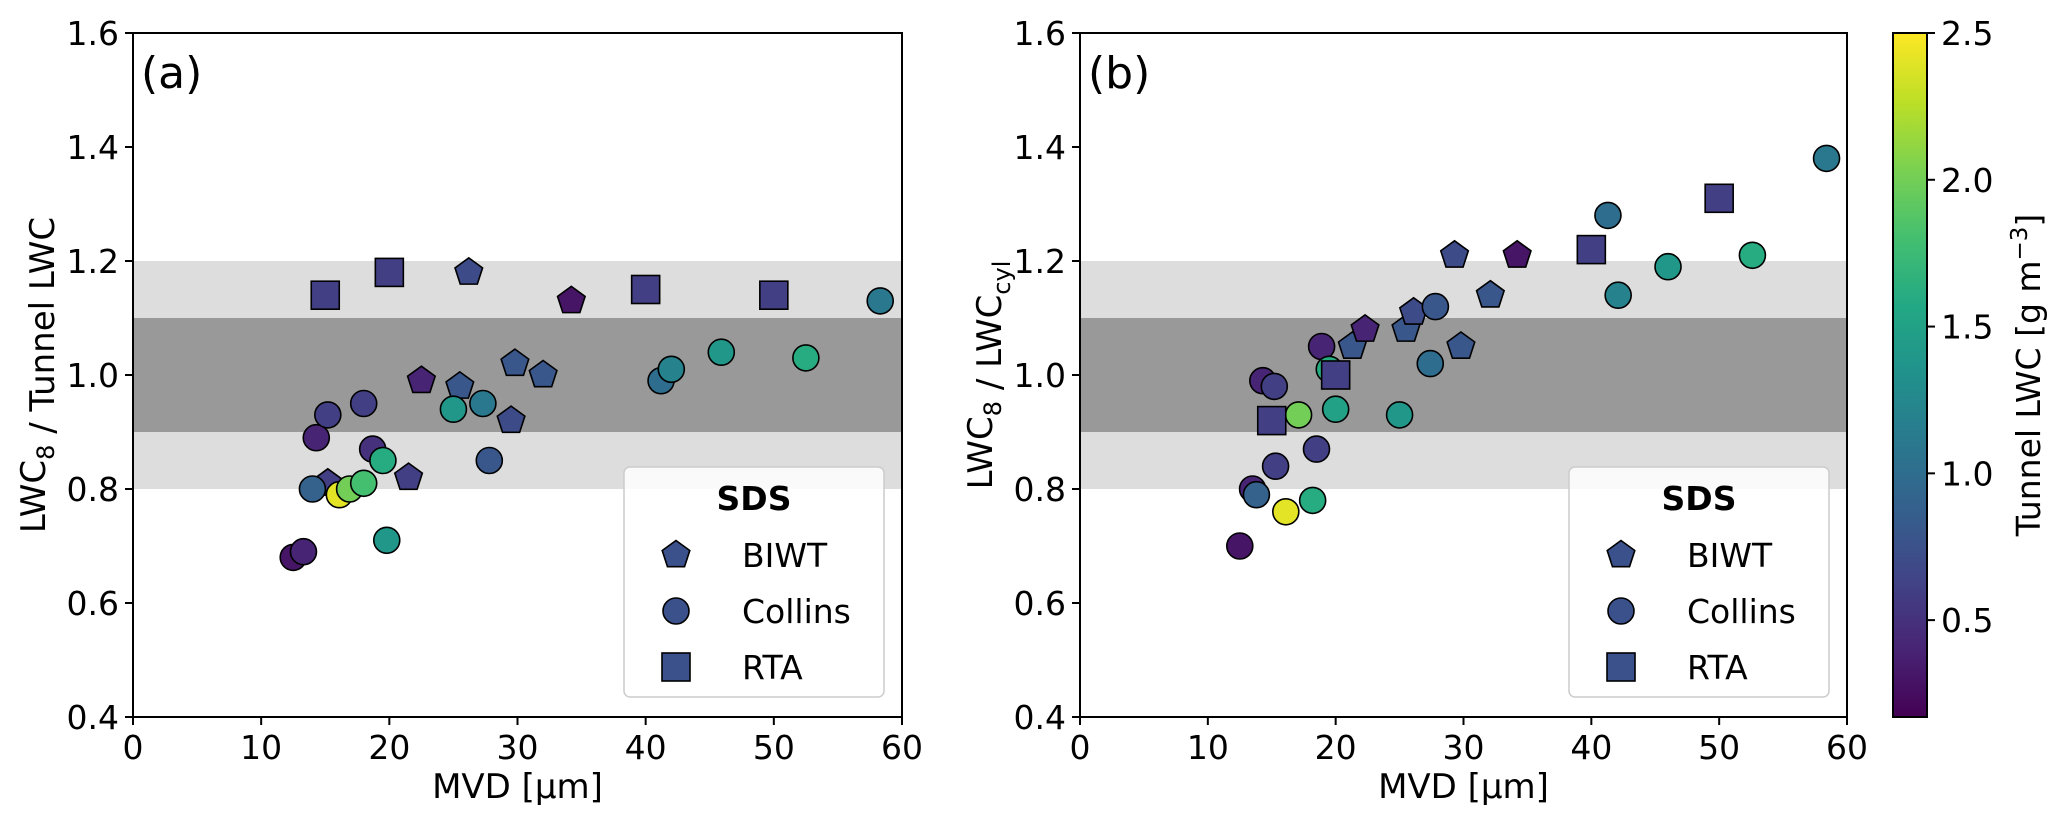 The width and height of the screenshot is (2067, 827). Describe the element at coordinates (93, 33) in the screenshot. I see `y-tick-label: 1.6` at that location.